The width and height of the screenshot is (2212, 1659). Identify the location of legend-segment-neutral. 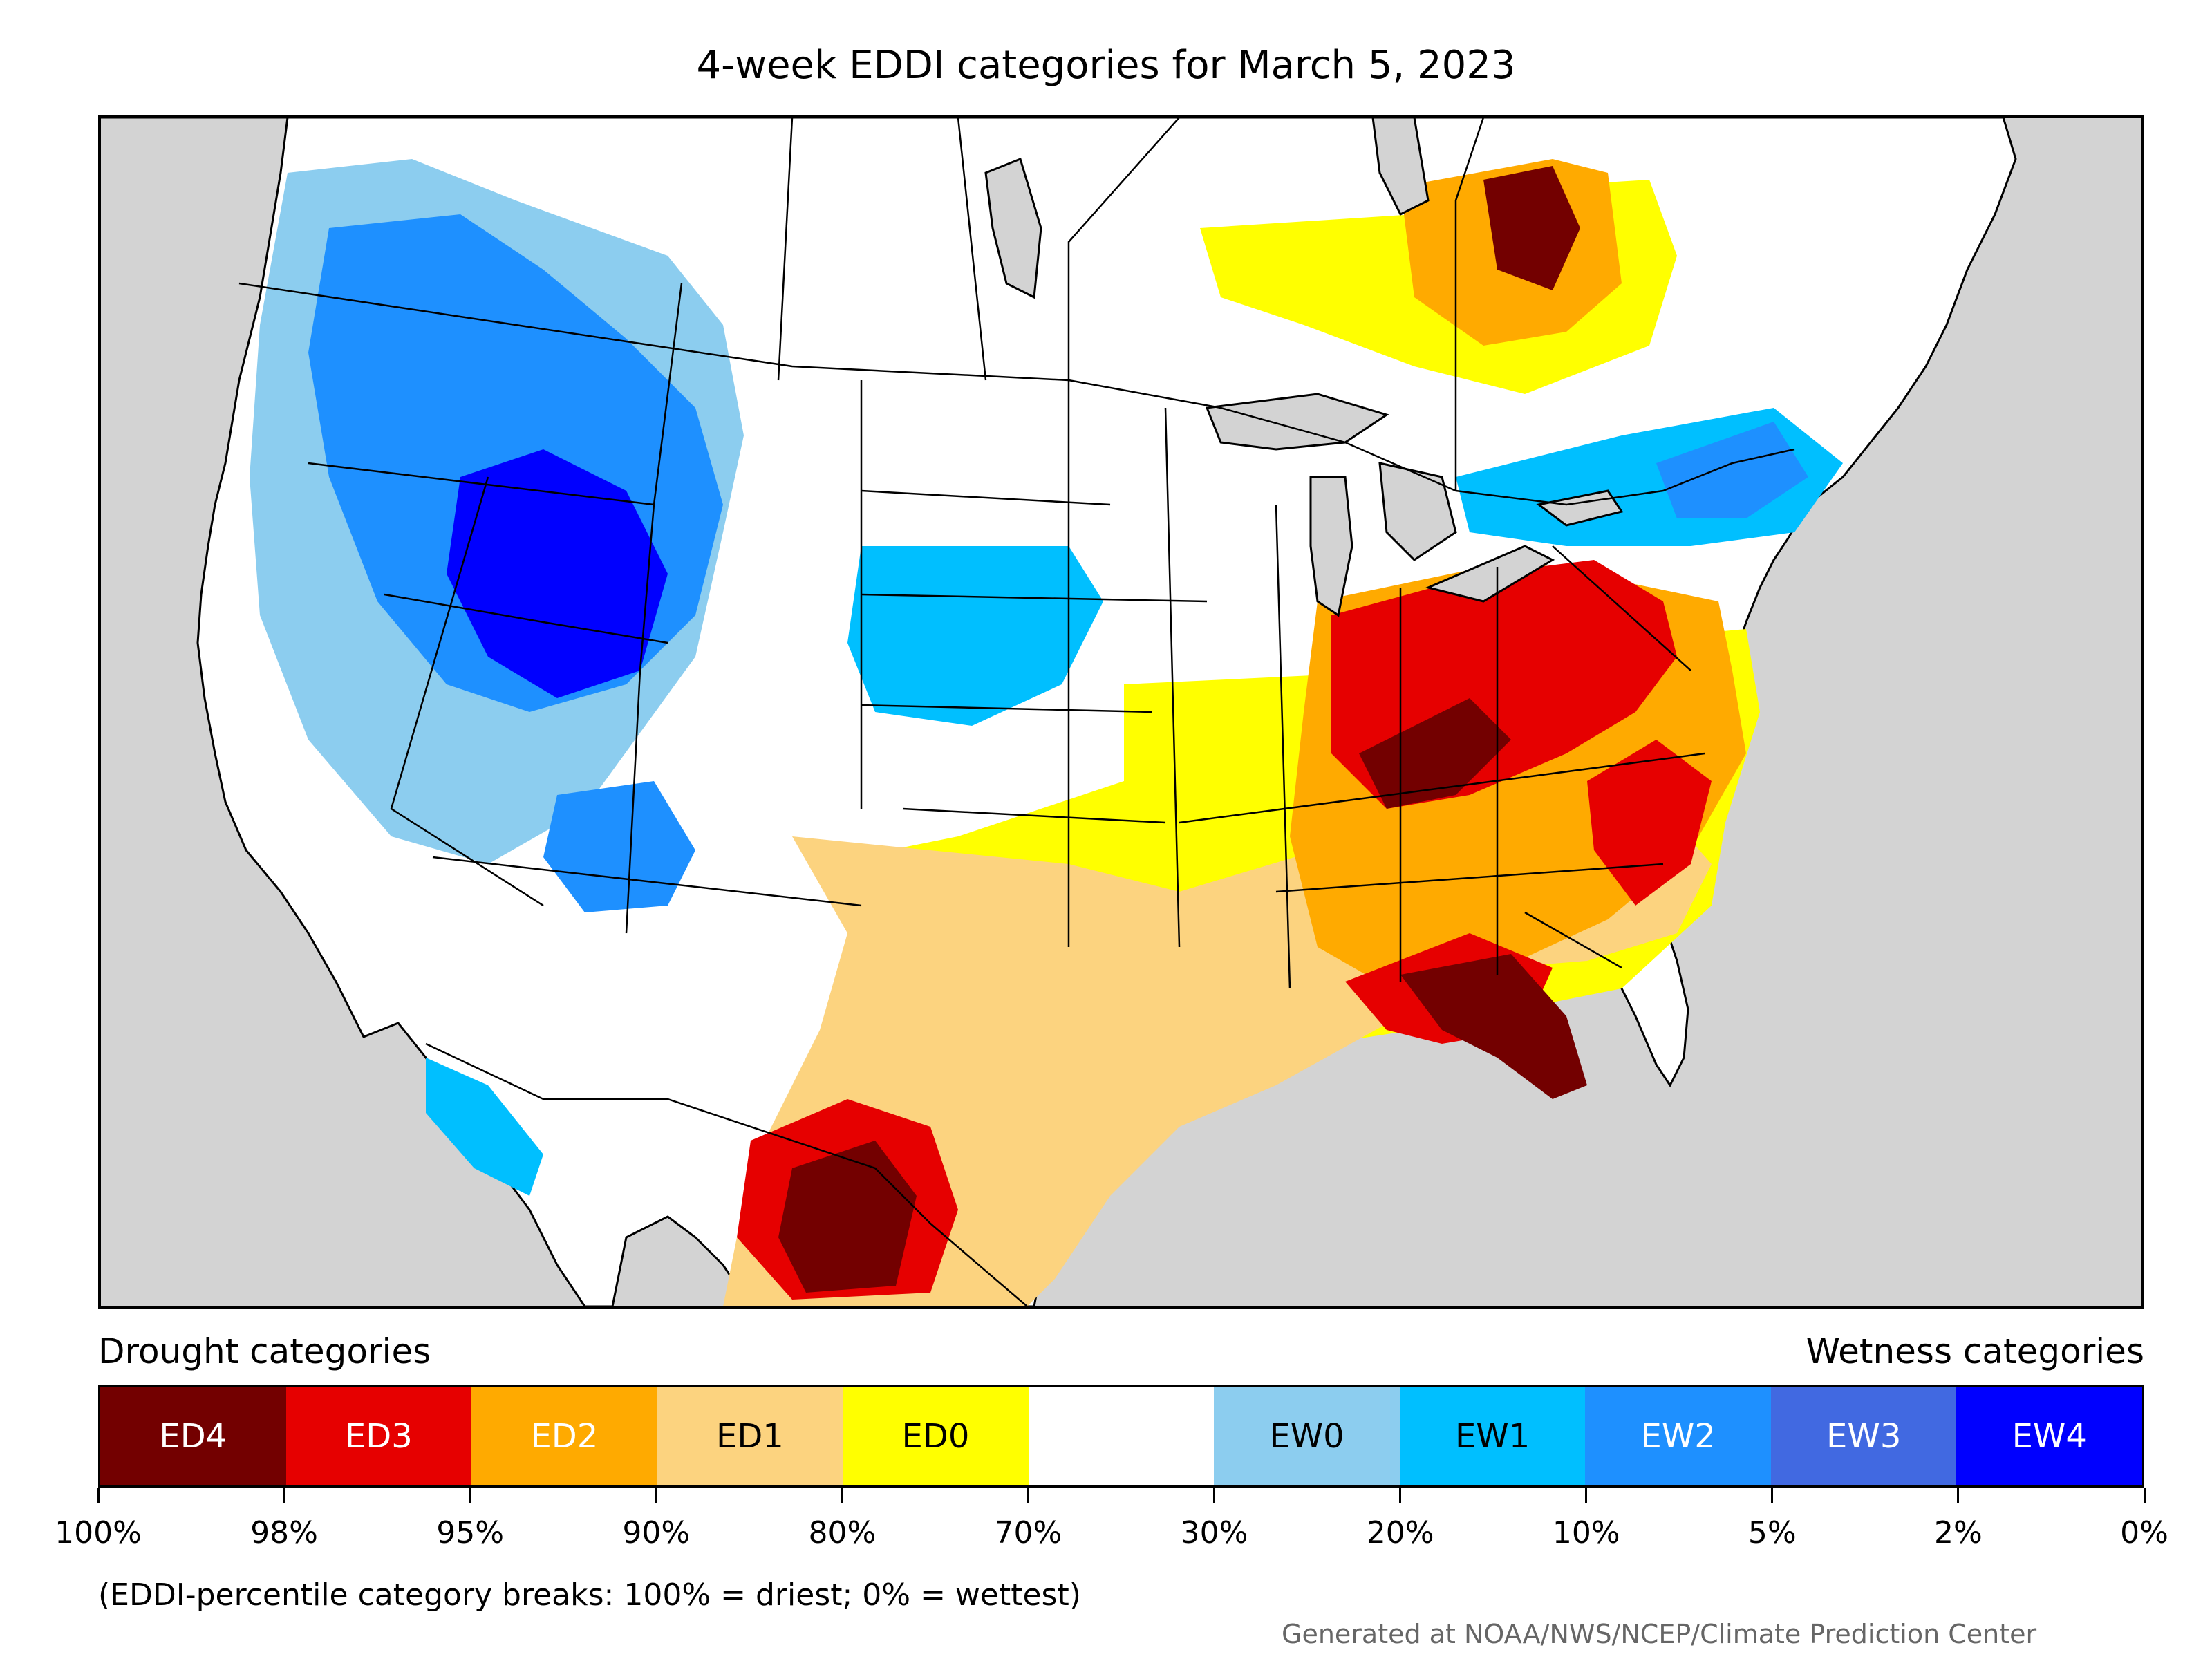
(1121, 1436).